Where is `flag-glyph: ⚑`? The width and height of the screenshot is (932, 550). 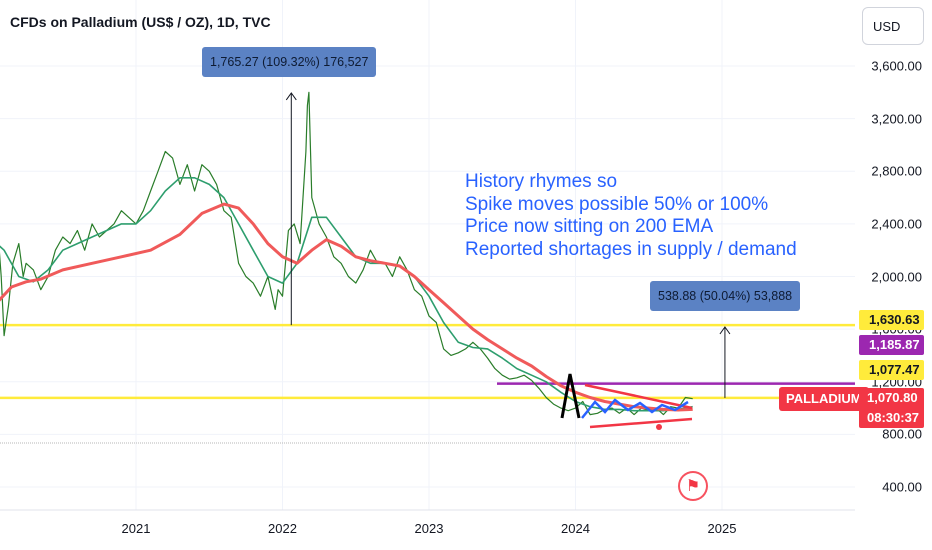
flag-glyph: ⚑ is located at coordinates (693, 486).